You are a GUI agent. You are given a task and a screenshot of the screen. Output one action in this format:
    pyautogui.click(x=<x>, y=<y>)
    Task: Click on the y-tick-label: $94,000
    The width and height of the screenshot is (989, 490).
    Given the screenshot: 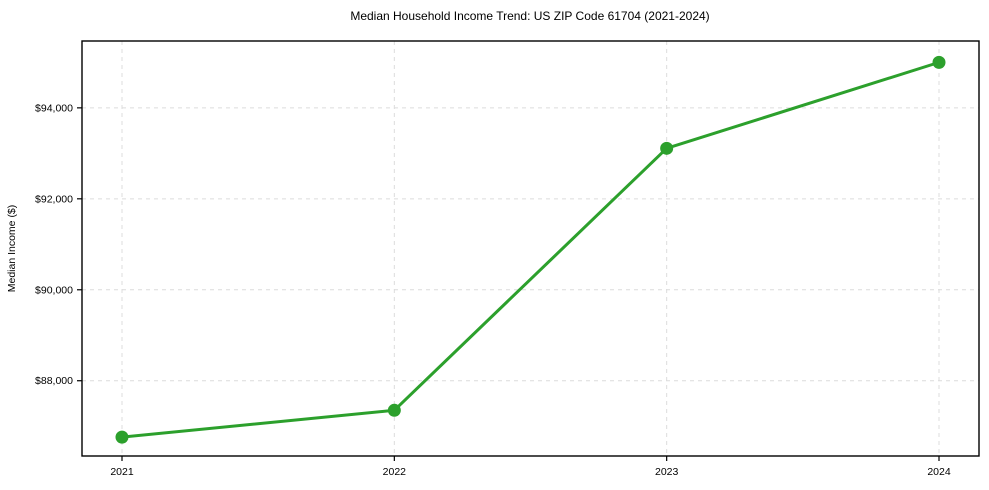 What is the action you would take?
    pyautogui.click(x=54, y=108)
    